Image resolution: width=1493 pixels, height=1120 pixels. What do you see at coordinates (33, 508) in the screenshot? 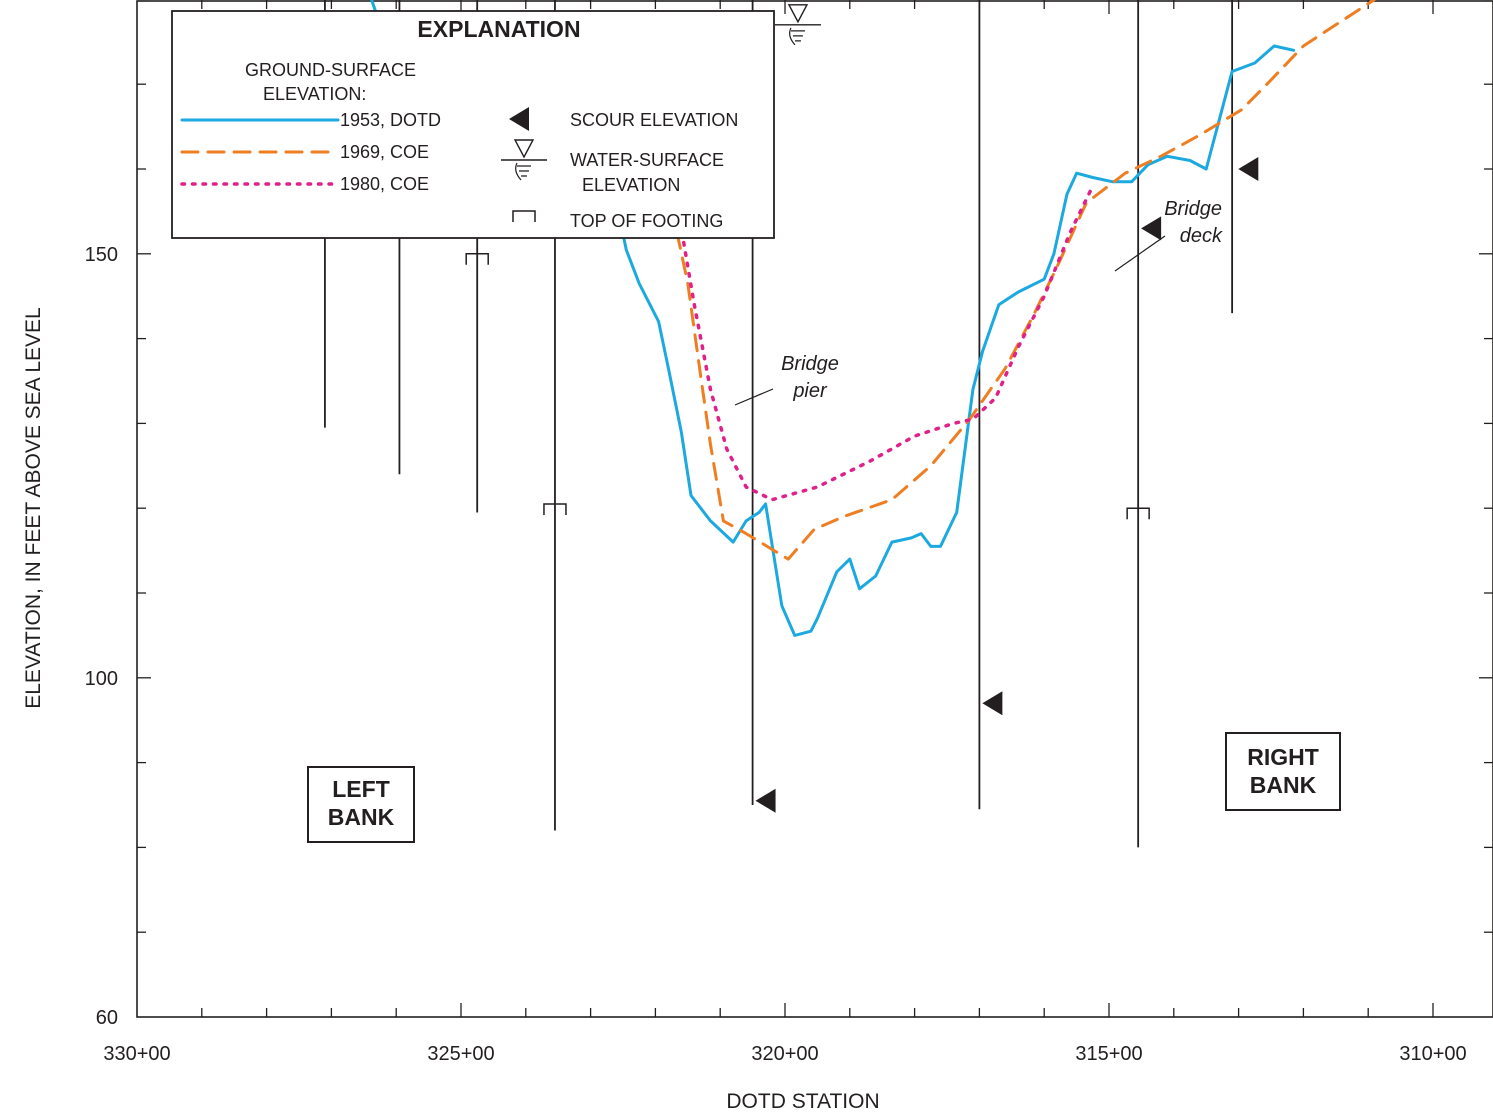
I see `y-axis-title: ELEVATION, IN FEET ABOVE SEA LEVEL` at bounding box center [33, 508].